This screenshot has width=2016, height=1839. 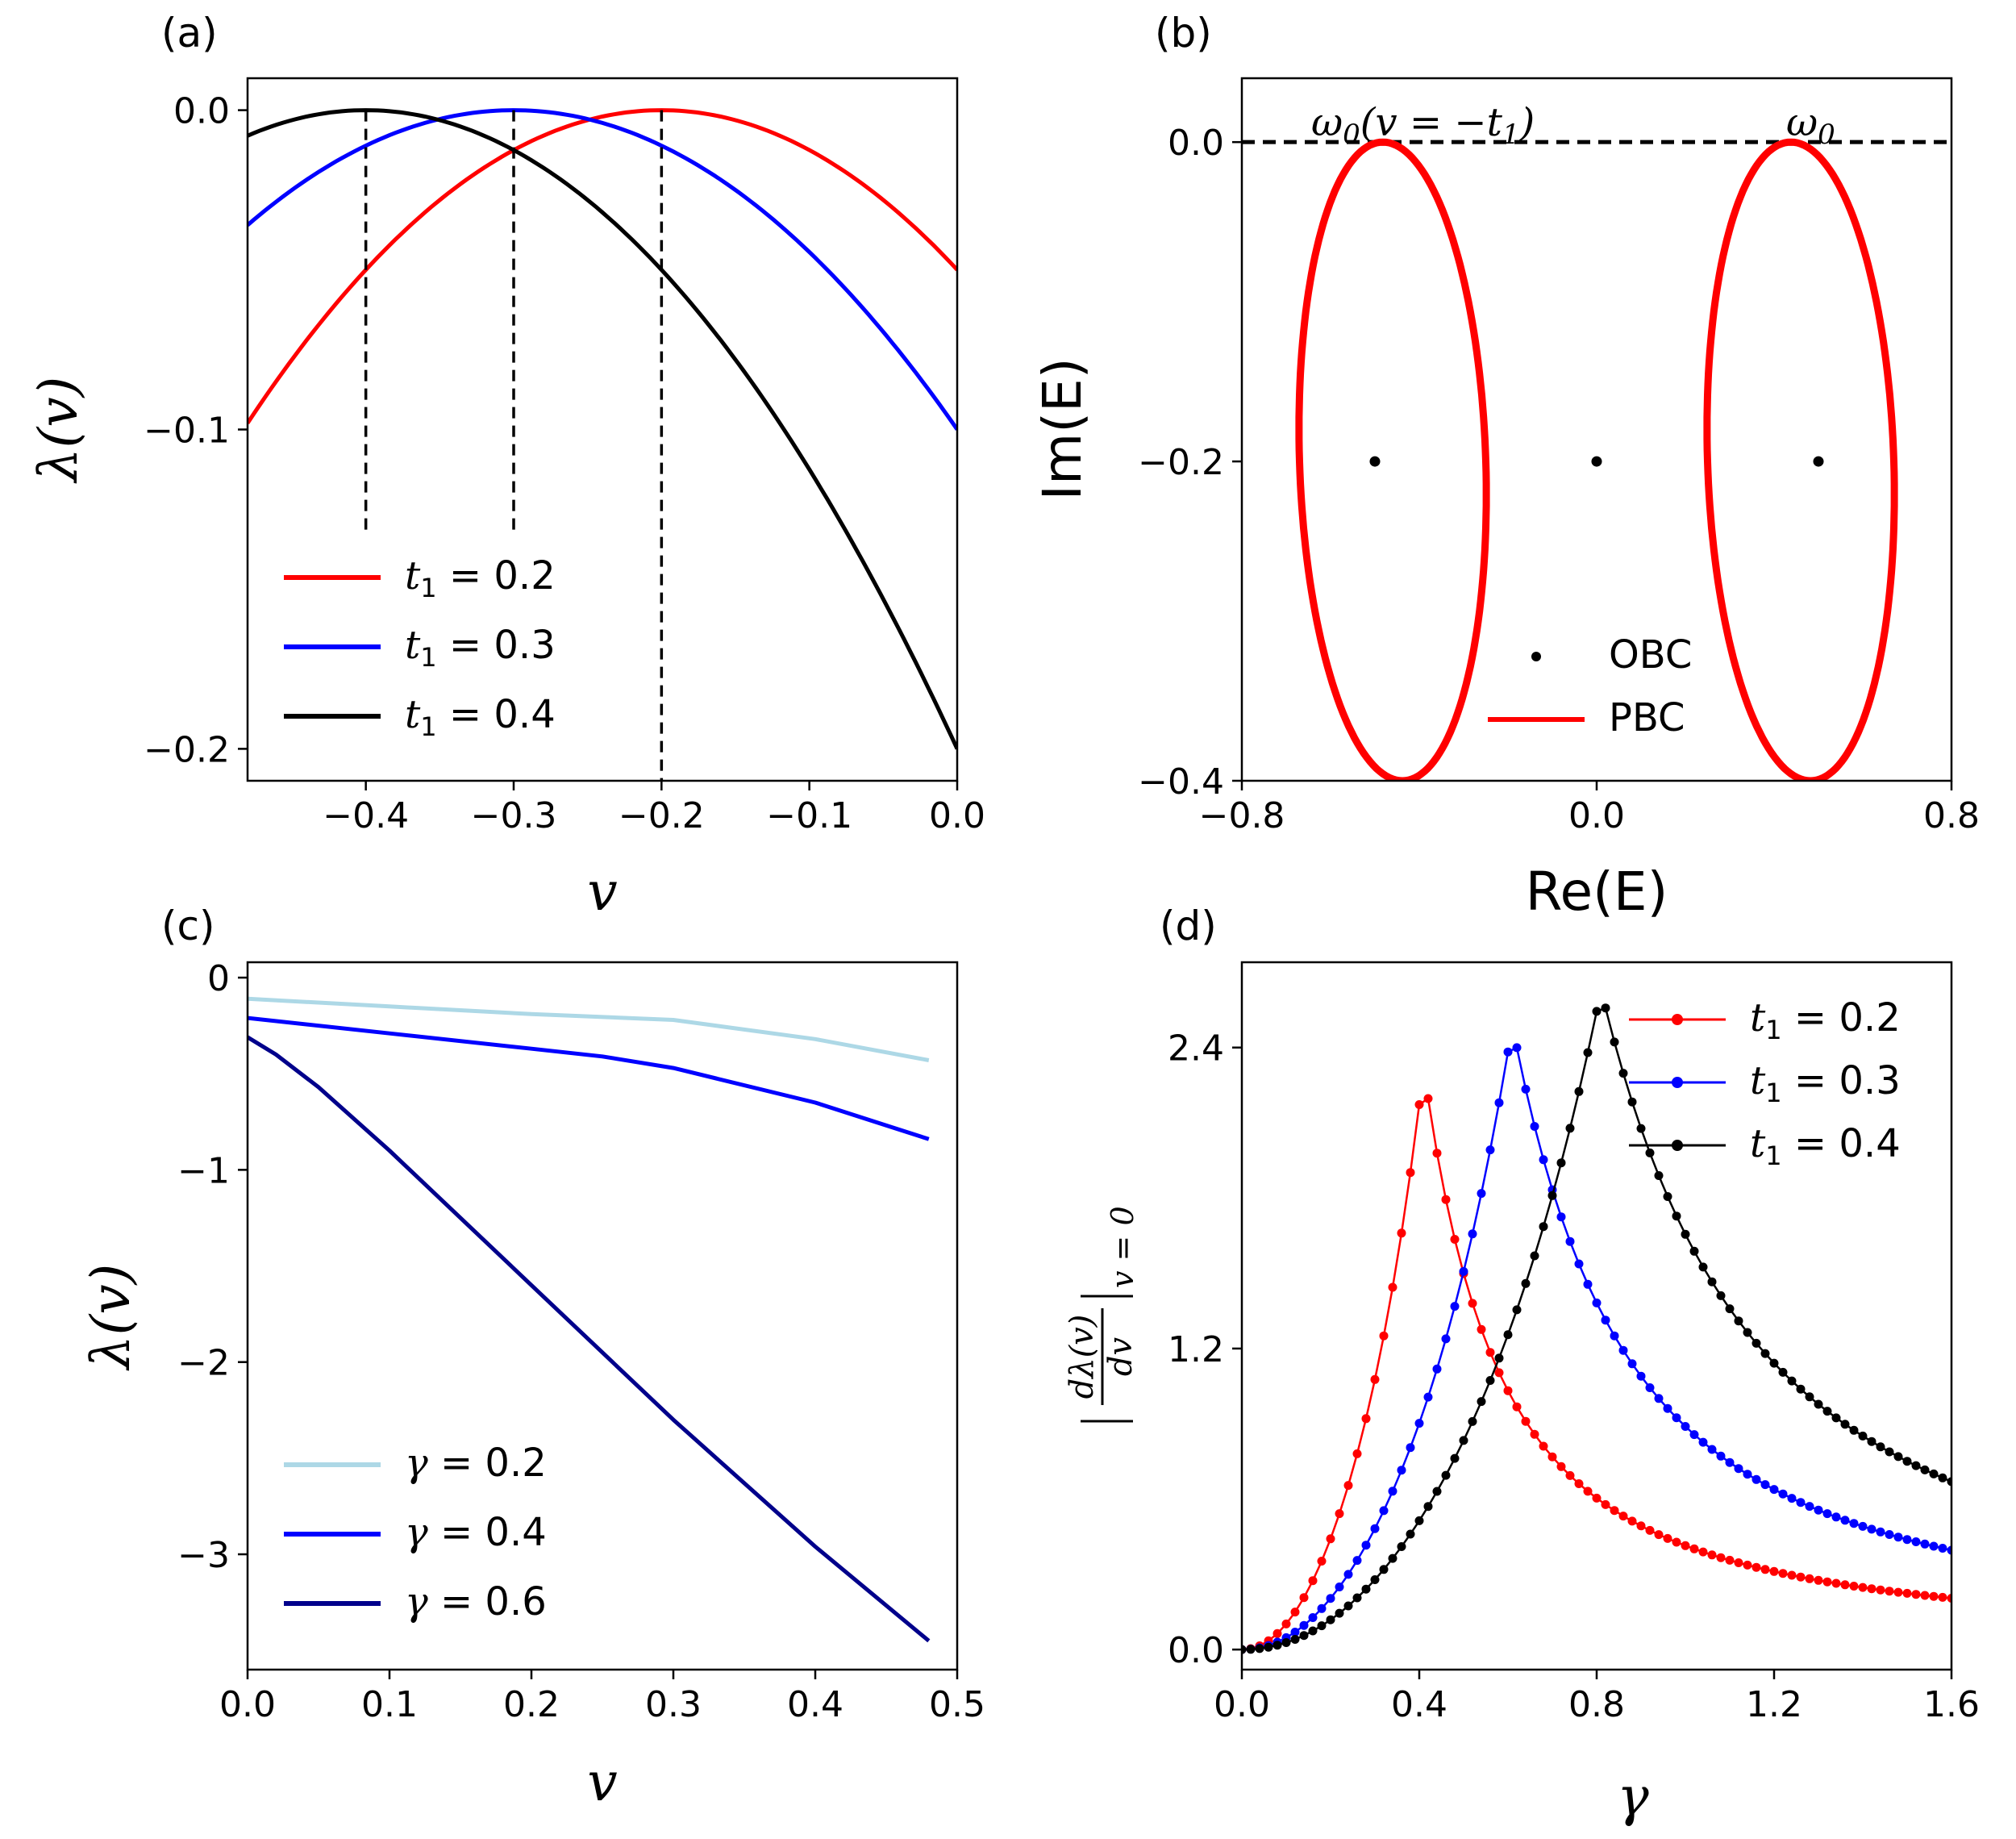 What do you see at coordinates (366, 815) in the screenshot?
I see `x-tick-label: −0.4` at bounding box center [366, 815].